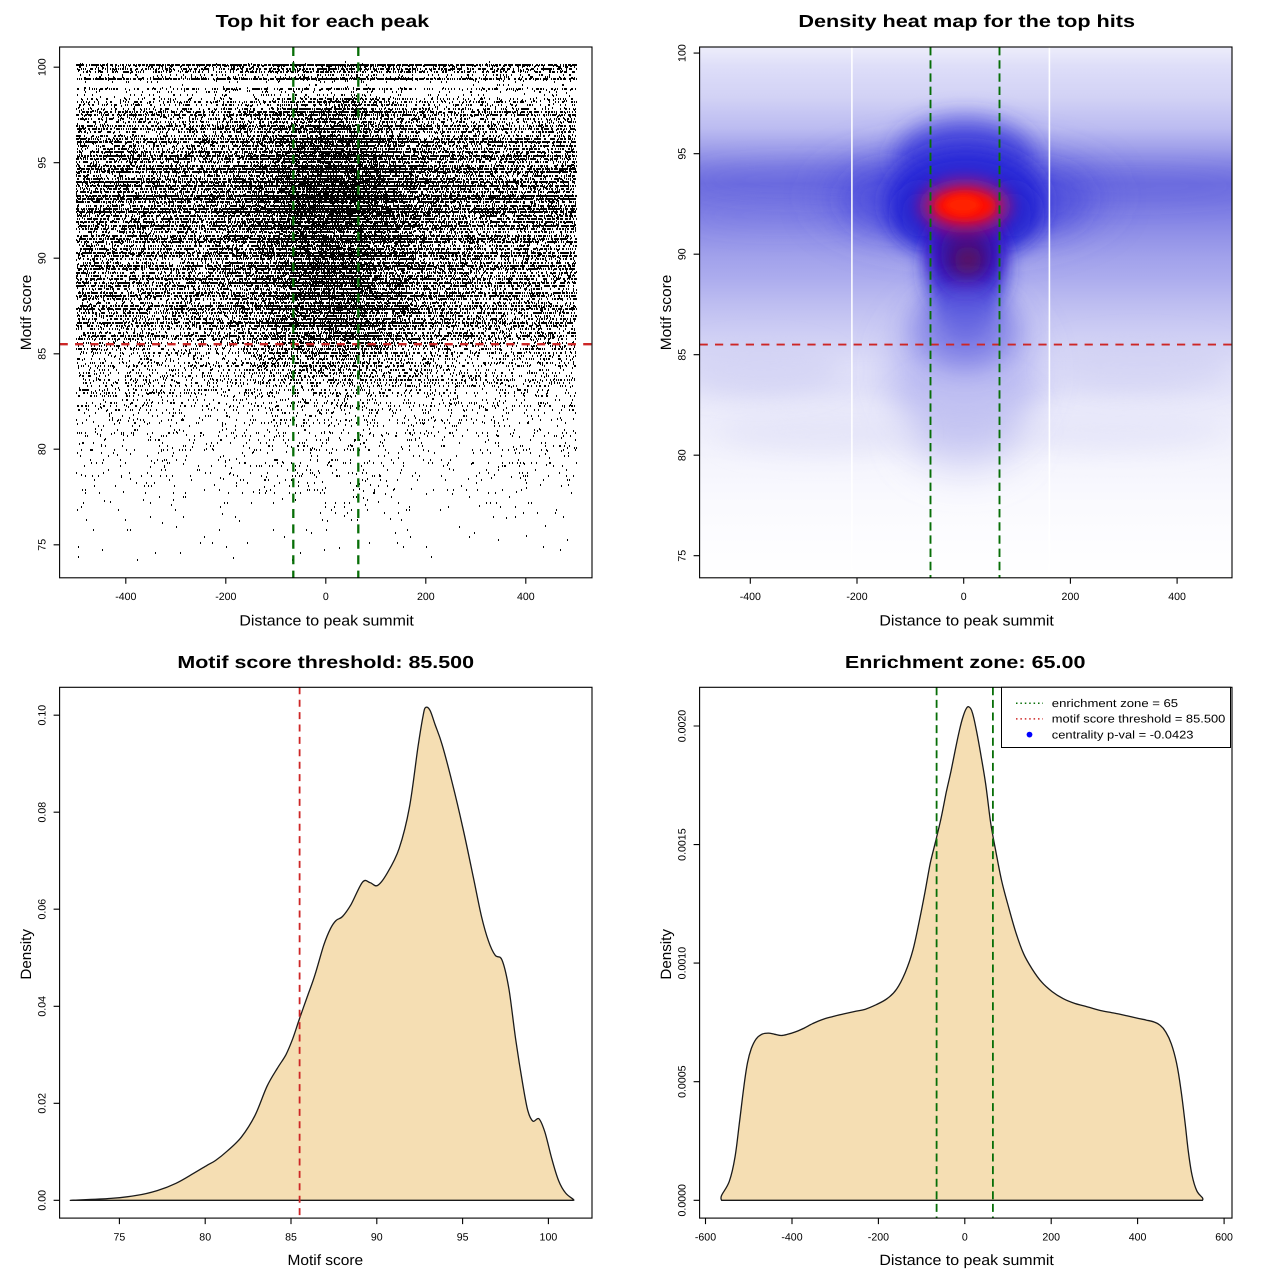 Image resolution: width=1280 pixels, height=1285 pixels. Describe the element at coordinates (42, 1200) in the screenshot. I see `svg-text: 0.00` at that location.